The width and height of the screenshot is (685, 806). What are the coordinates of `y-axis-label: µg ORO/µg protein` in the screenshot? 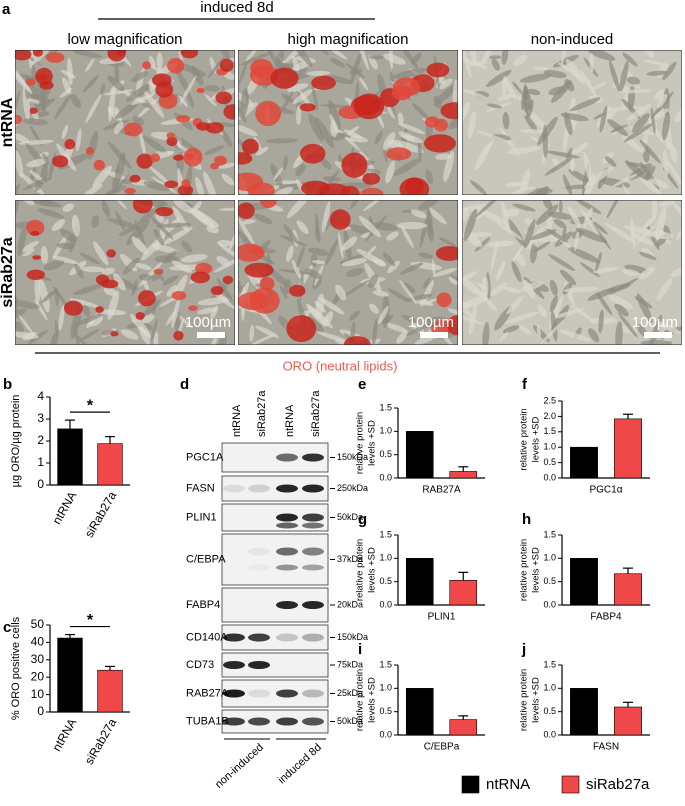 It's located at (16, 441).